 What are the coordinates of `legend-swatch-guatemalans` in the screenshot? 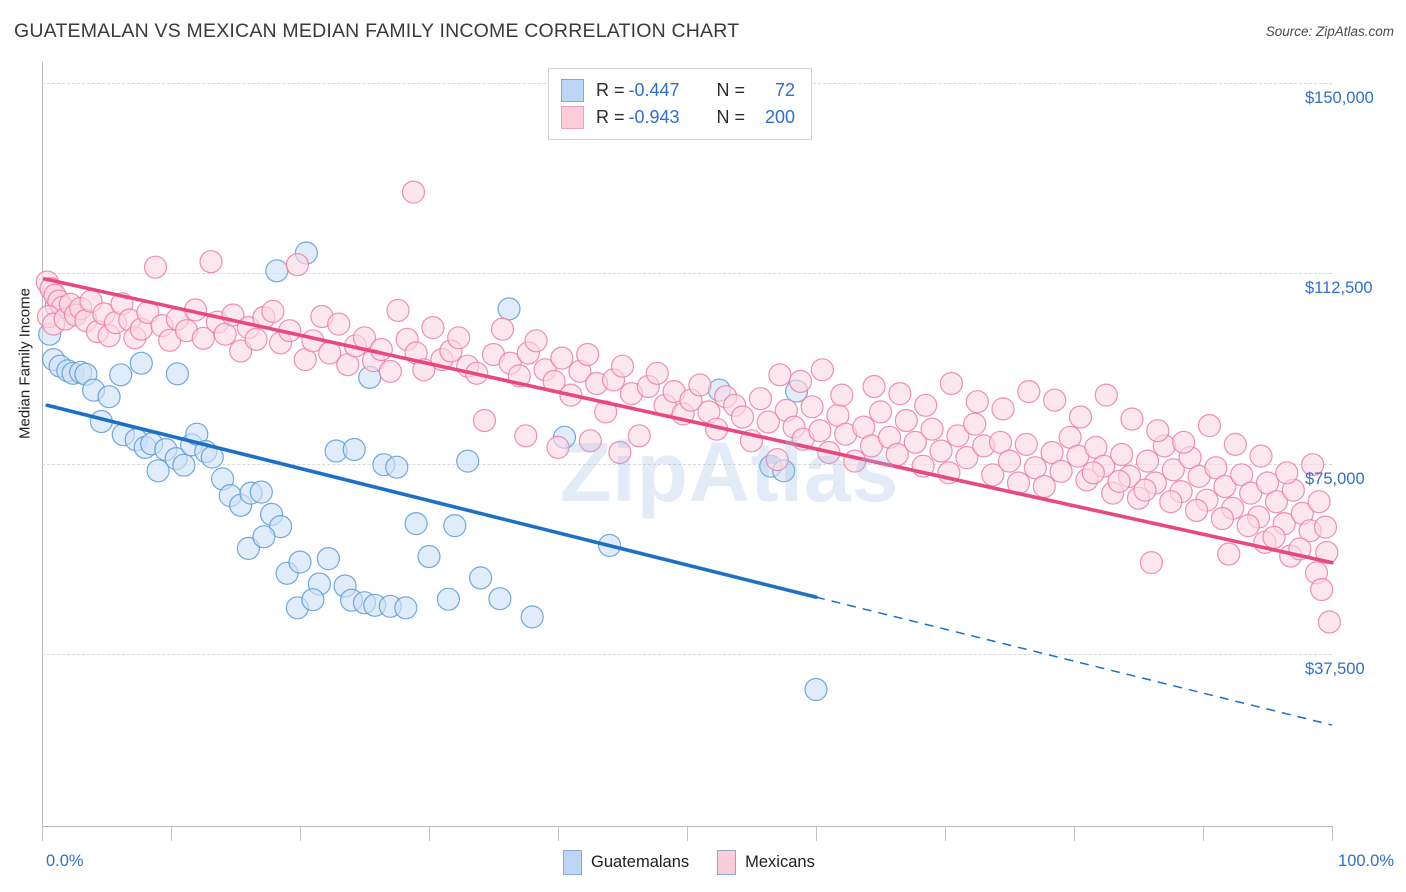 It's located at (572, 862).